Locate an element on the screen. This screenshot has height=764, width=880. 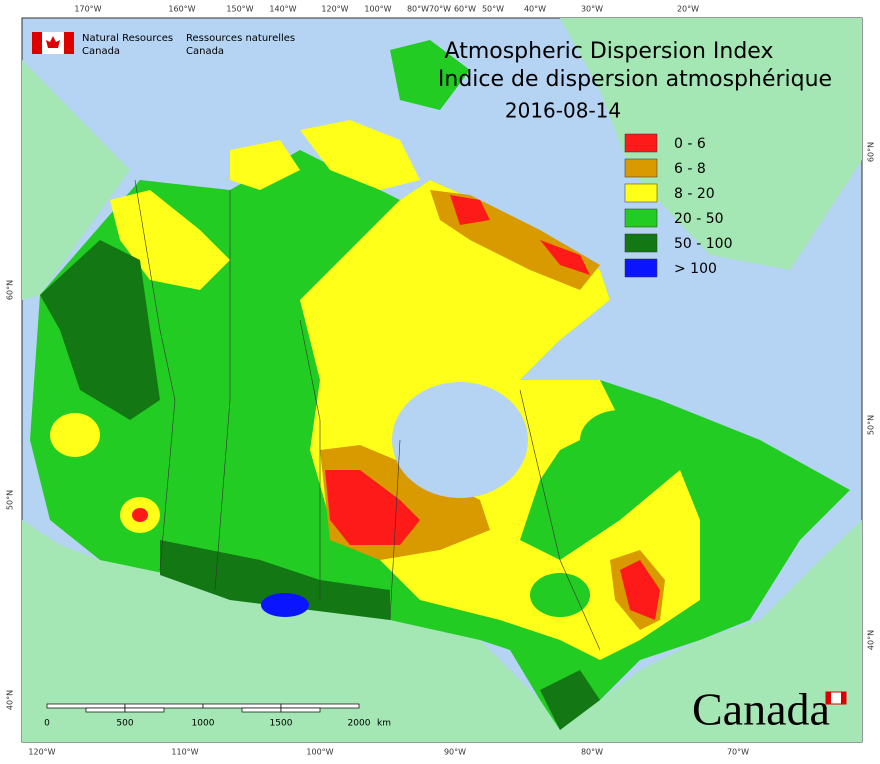
legend-label: > 100 is located at coordinates (695, 269).